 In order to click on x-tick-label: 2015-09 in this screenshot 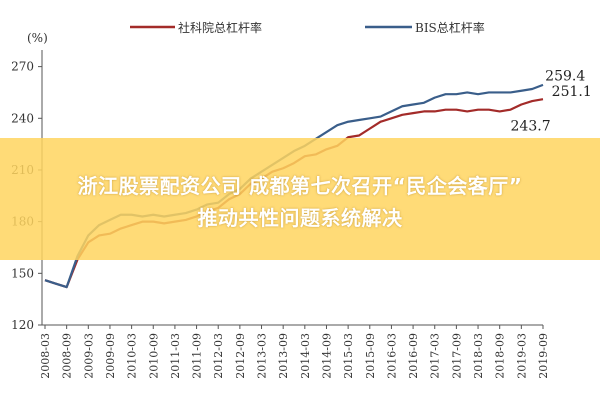, I will do `click(370, 356)`.